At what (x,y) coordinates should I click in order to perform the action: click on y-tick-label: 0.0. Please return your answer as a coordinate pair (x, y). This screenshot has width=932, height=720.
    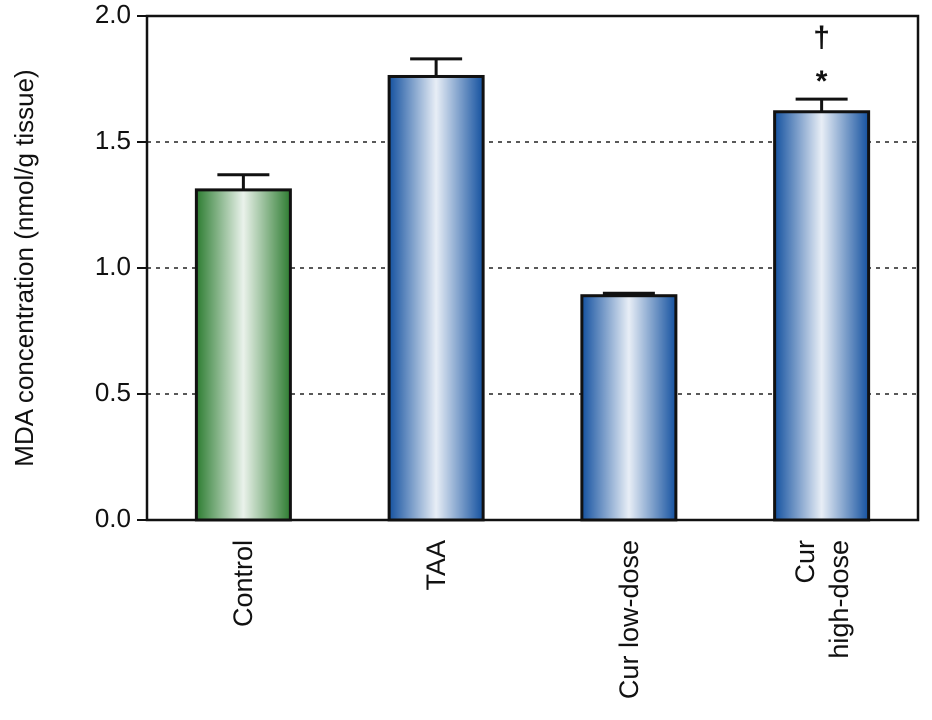
    Looking at the image, I should click on (113, 518).